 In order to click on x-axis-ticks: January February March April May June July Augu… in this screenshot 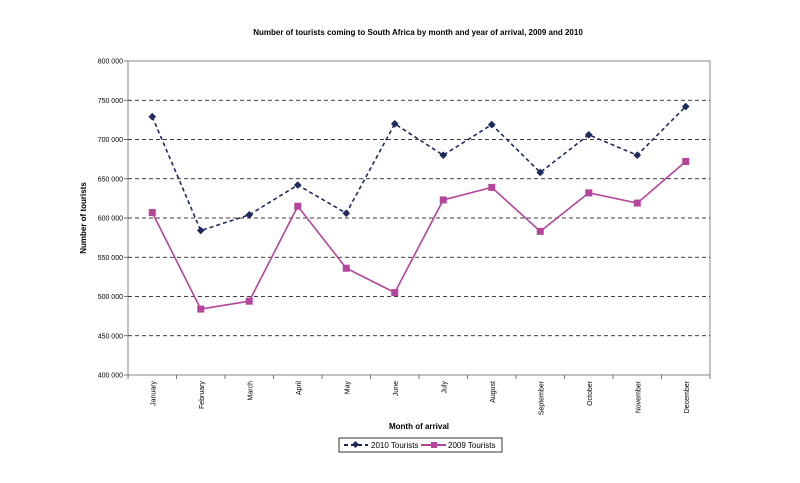, I will do `click(419, 395)`.